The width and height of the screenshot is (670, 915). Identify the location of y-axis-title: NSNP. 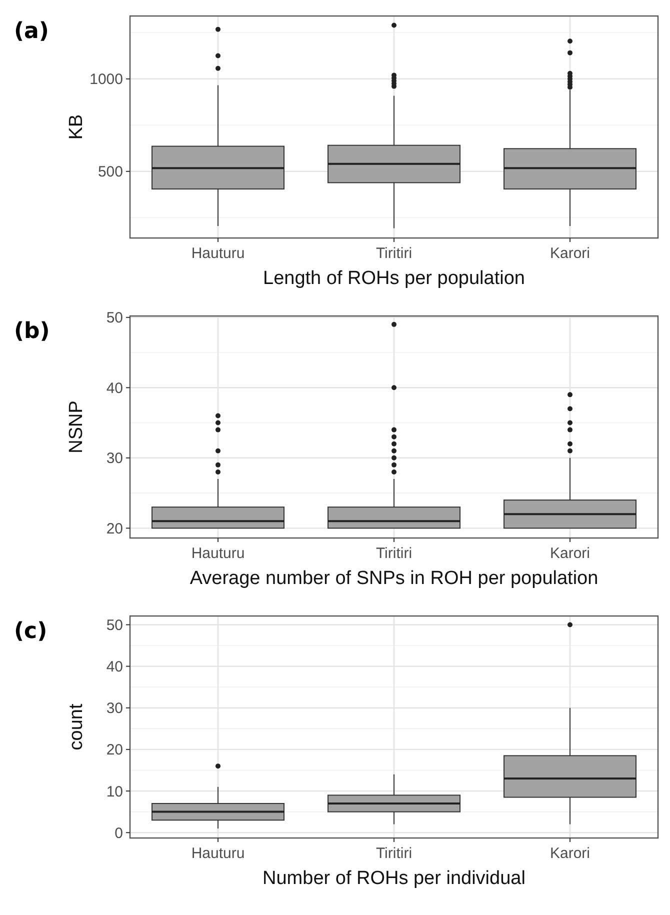
(76, 427).